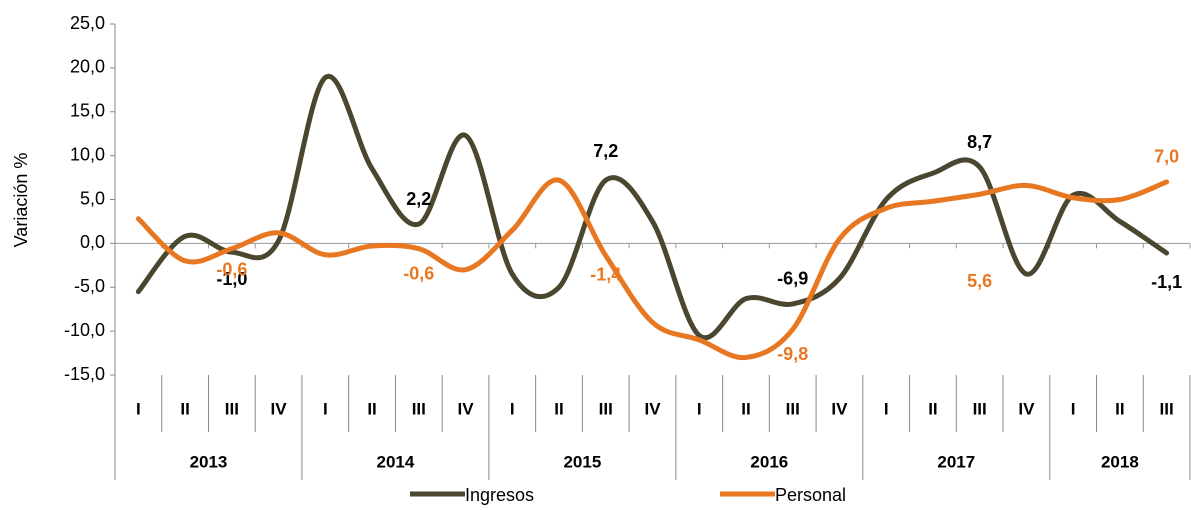  What do you see at coordinates (792, 354) in the screenshot?
I see `data-label: -9,8` at bounding box center [792, 354].